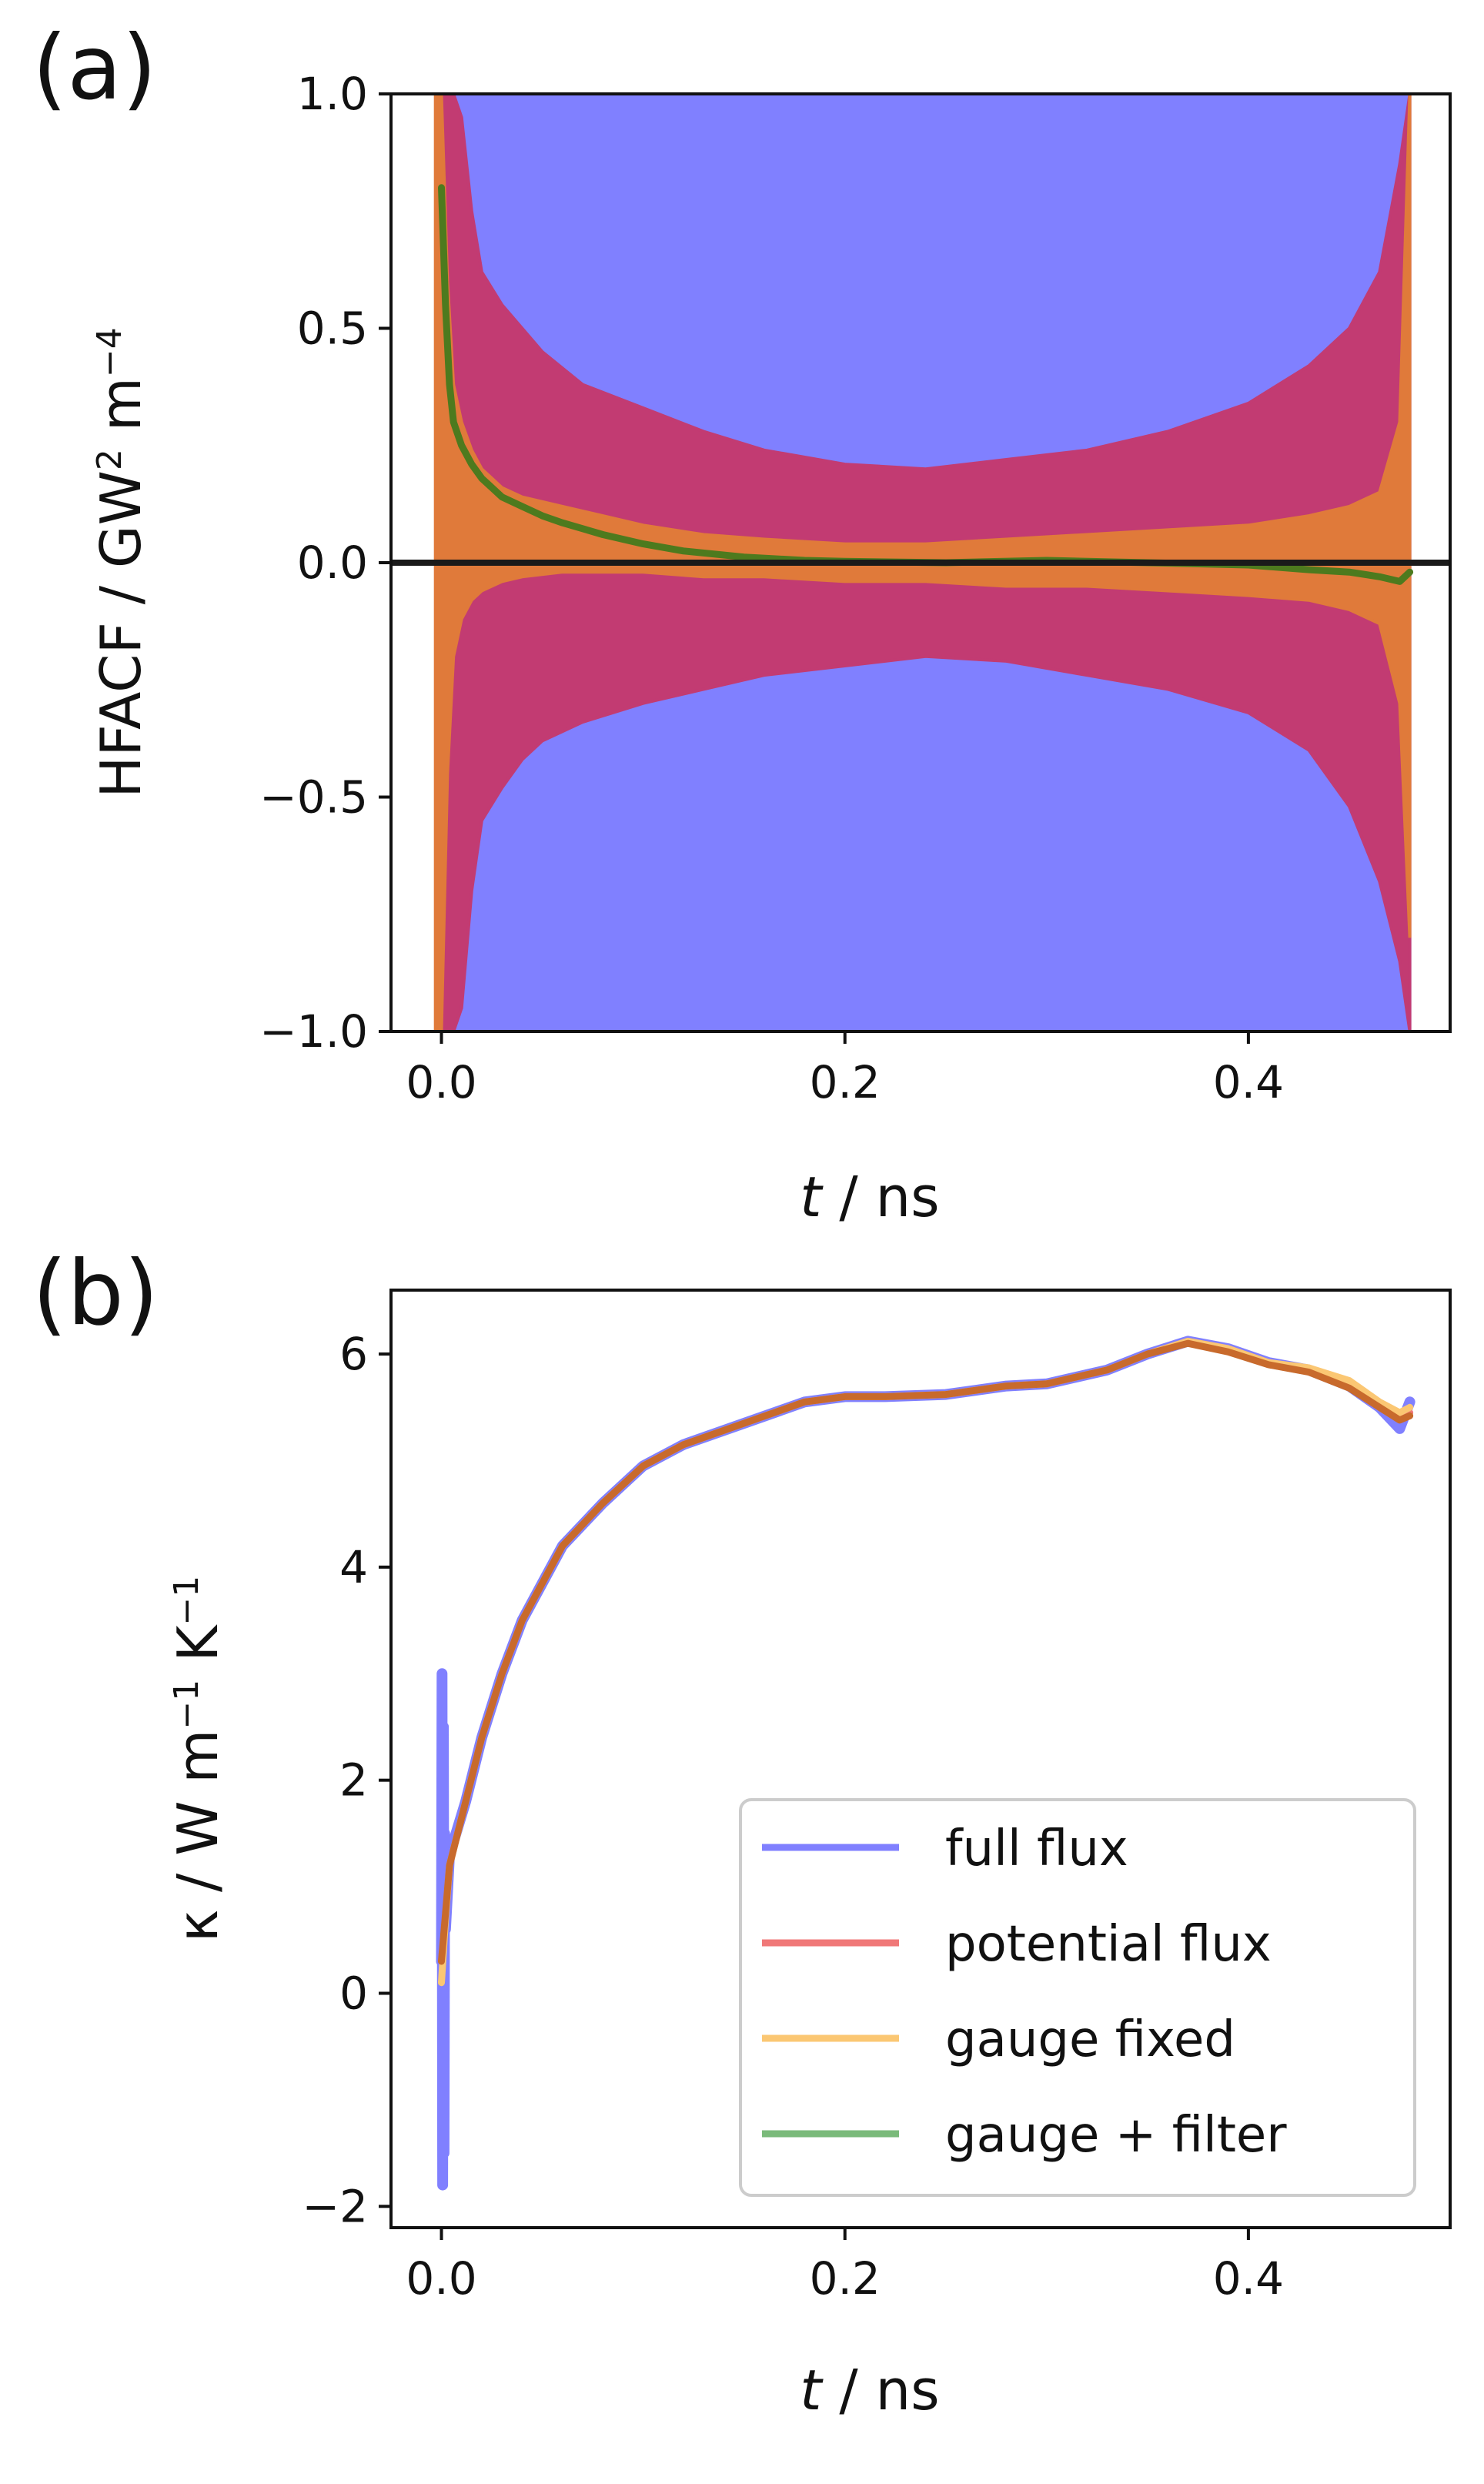 This screenshot has height=2484, width=1484. What do you see at coordinates (353, 1780) in the screenshot?
I see `panel-b-y-tick-label: 2` at bounding box center [353, 1780].